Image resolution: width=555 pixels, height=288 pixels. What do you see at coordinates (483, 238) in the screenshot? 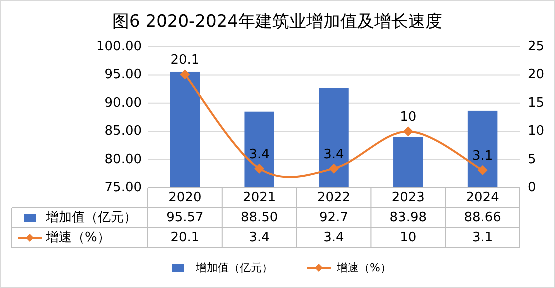
I see `data-label: 3.1` at bounding box center [483, 238].